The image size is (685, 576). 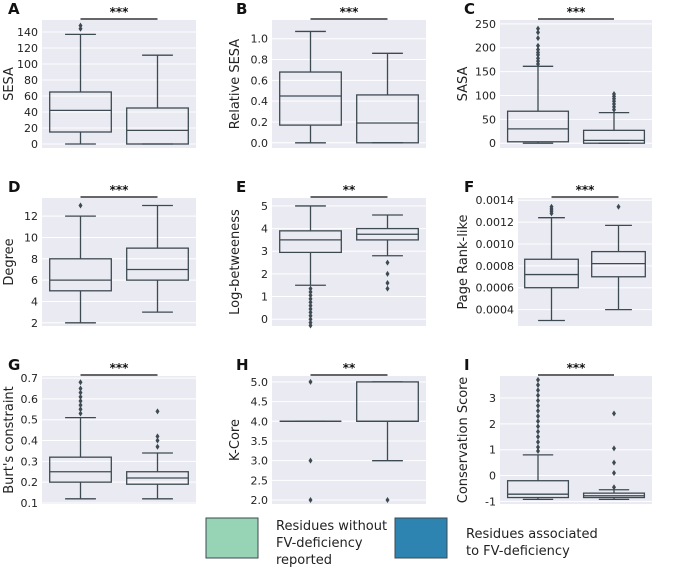 I want to click on y-tick-label: 80, so click(x=31, y=80).